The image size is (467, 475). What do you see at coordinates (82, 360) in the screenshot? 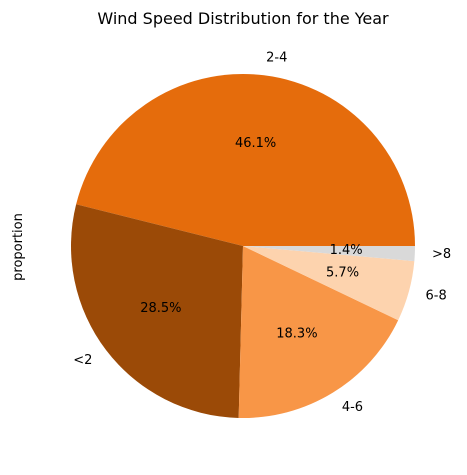
I see `slice-label-lt2: <2` at bounding box center [82, 360].